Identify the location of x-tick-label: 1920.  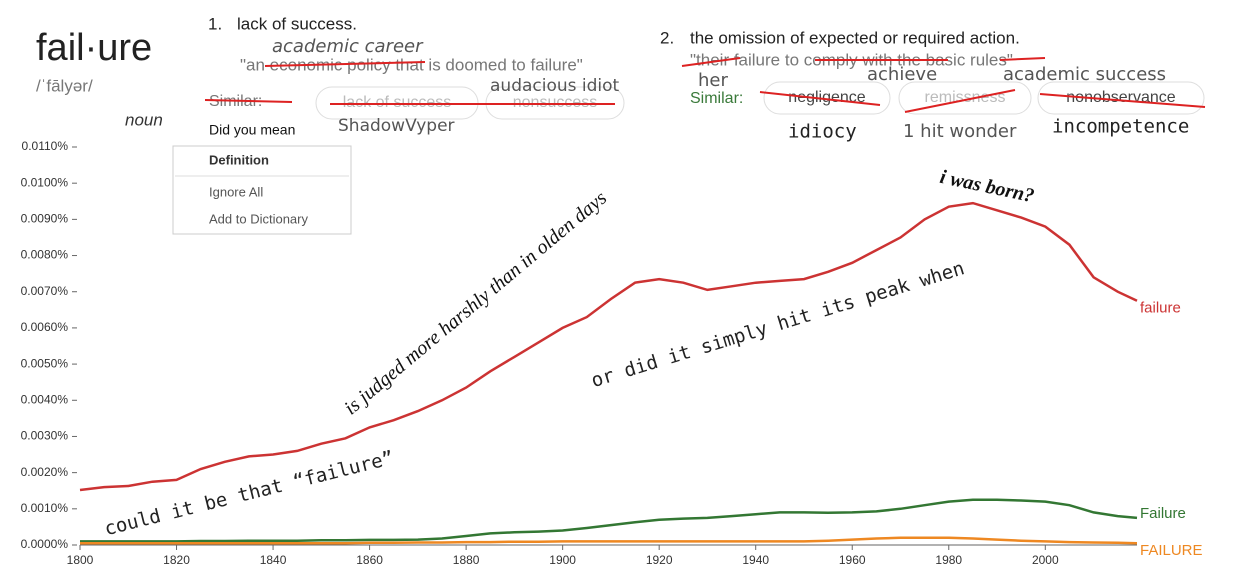
(659, 560).